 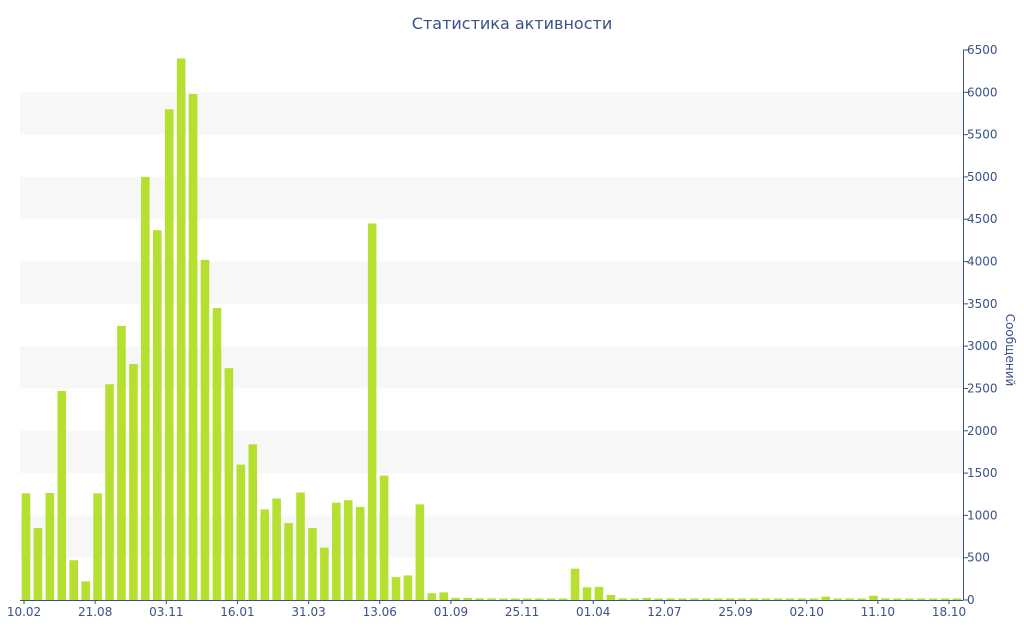 I want to click on y-tick-label: 2000, so click(x=982, y=431).